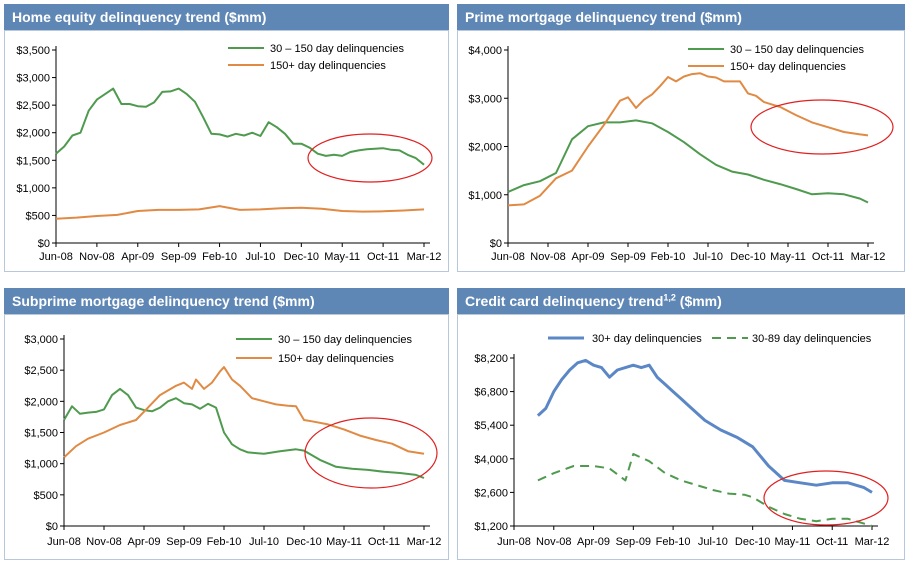 The image size is (909, 564). What do you see at coordinates (226, 17) in the screenshot?
I see `panel-title: Home equity delinquency trend ($mm)` at bounding box center [226, 17].